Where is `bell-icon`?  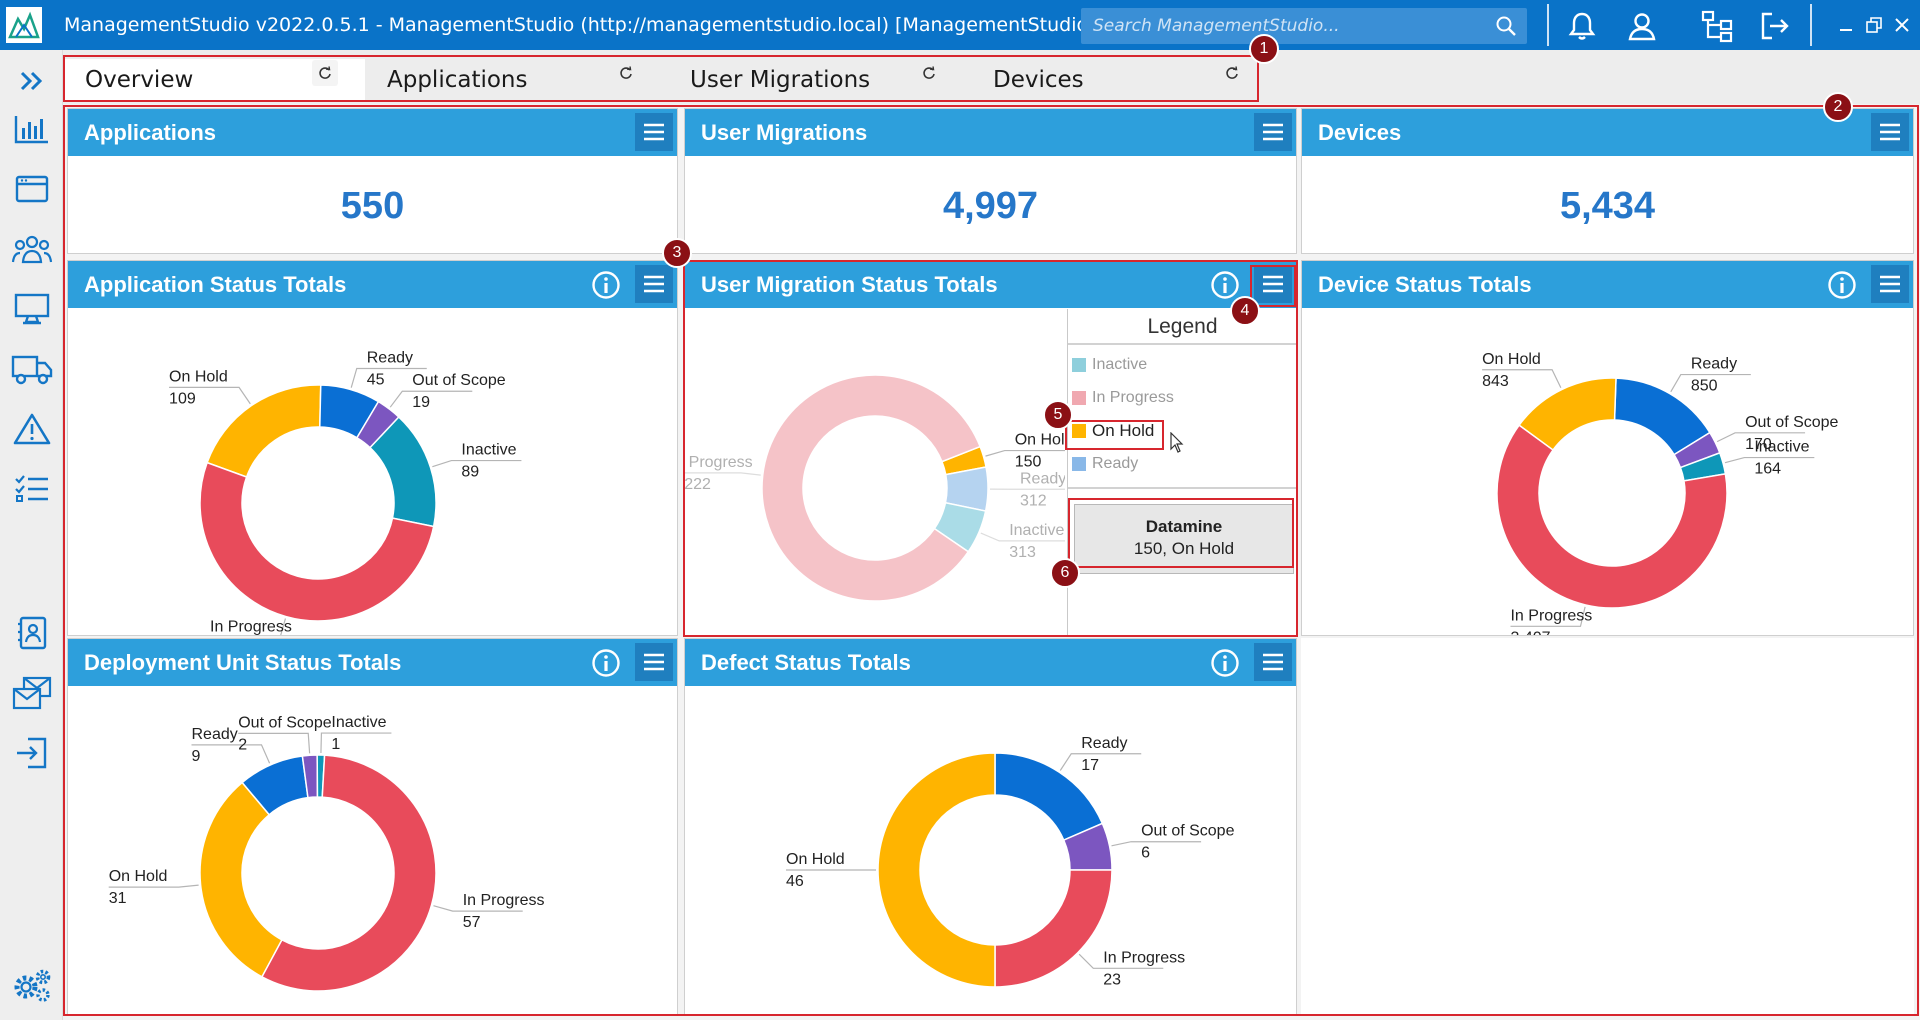 bell-icon is located at coordinates (1582, 26).